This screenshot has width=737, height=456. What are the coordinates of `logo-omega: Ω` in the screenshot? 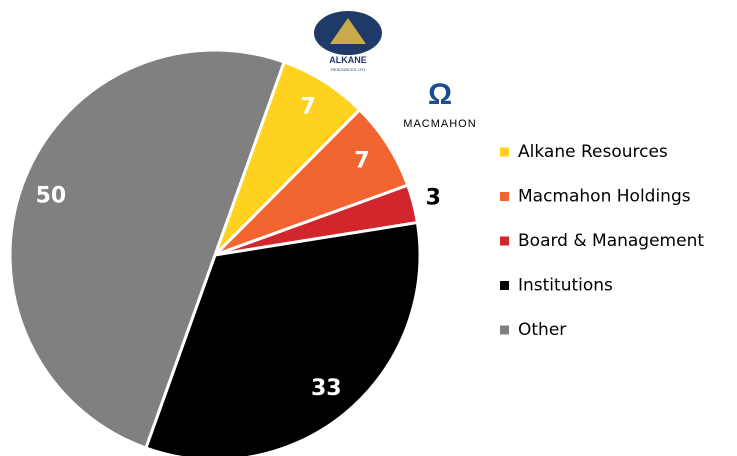 It's located at (440, 94).